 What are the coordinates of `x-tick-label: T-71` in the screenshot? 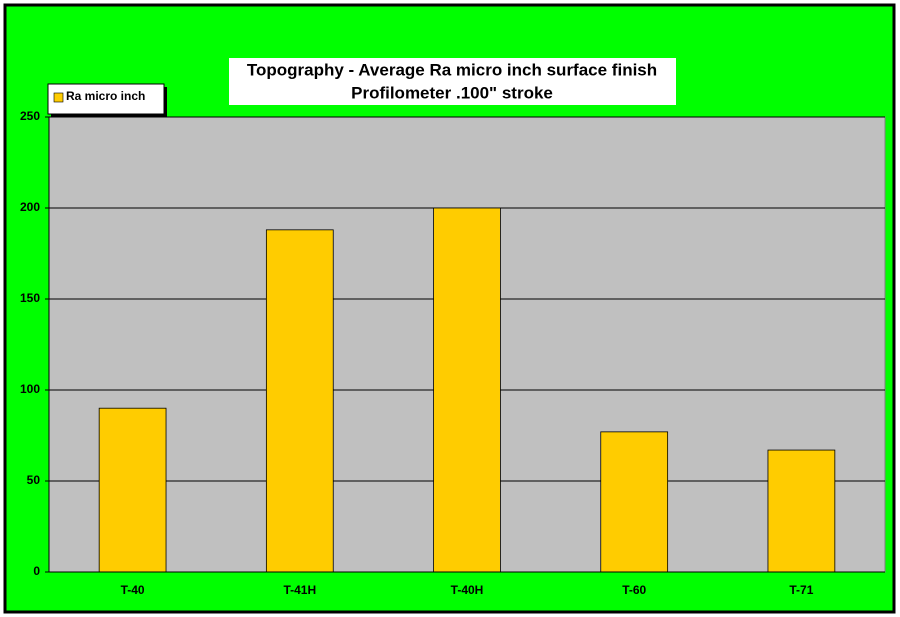 It's located at (801, 590).